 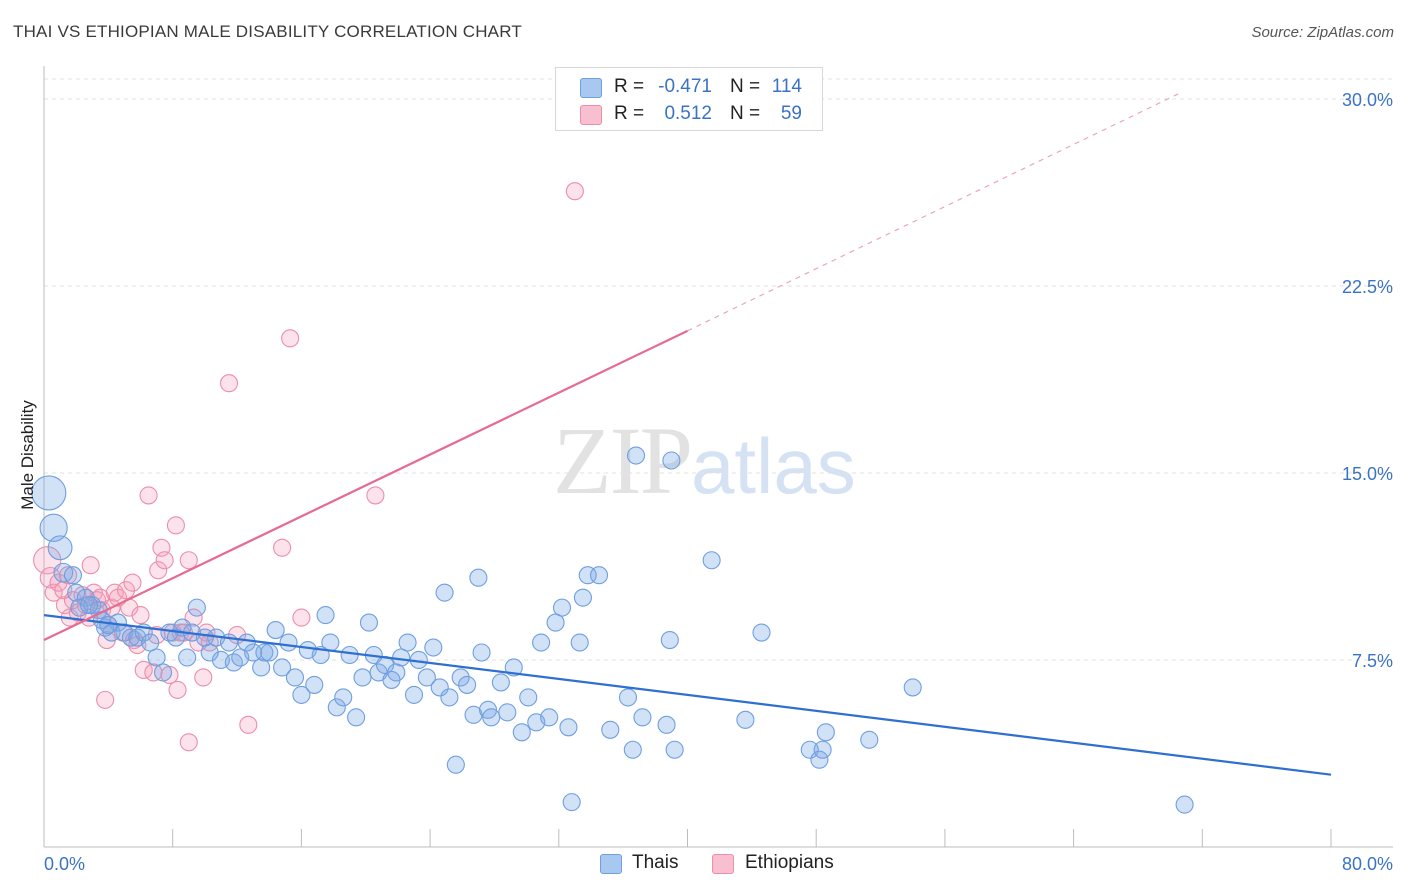 I want to click on y-axis-label: Male Disability, so click(x=27, y=455).